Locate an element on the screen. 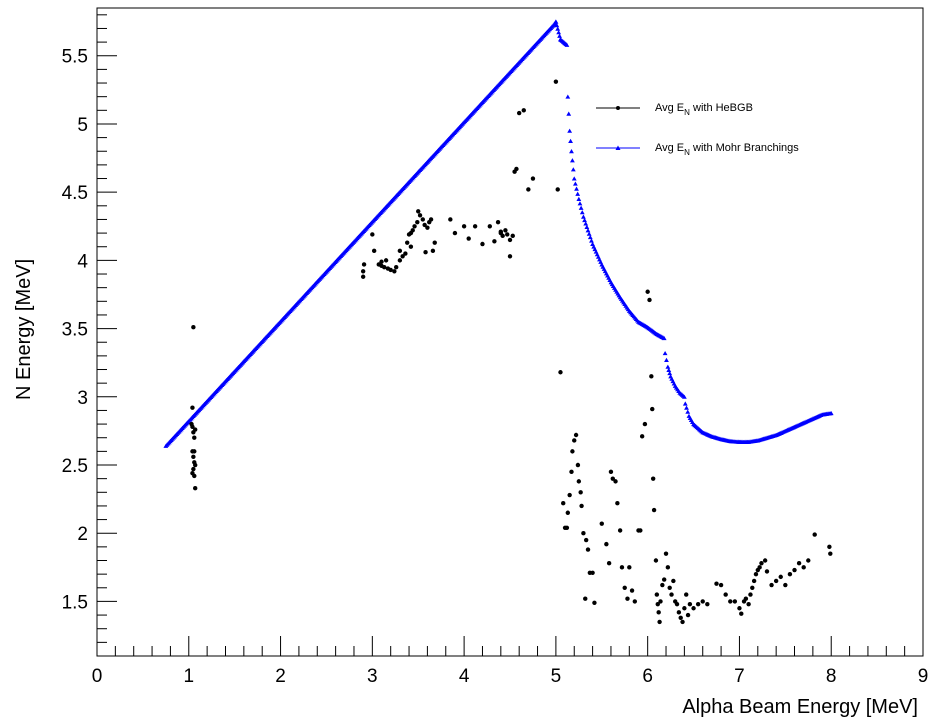 The height and width of the screenshot is (722, 928). legend-marker-hebgb is located at coordinates (618, 108).